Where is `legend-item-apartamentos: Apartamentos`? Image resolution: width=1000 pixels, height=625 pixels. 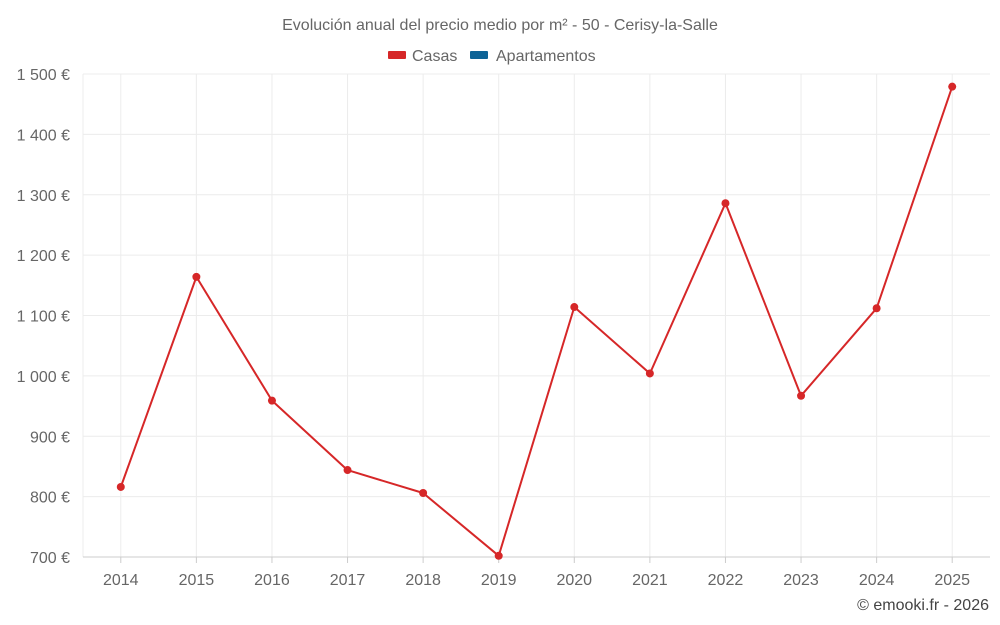
legend-item-apartamentos: Apartamentos is located at coordinates (533, 56).